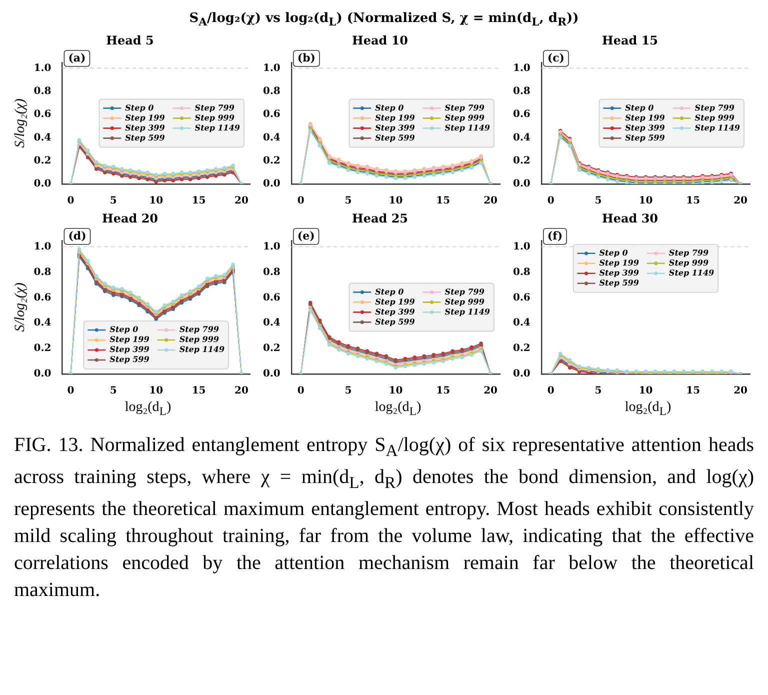 The width and height of the screenshot is (768, 695). Describe the element at coordinates (630, 40) in the screenshot. I see `chart-title: Head 15` at that location.